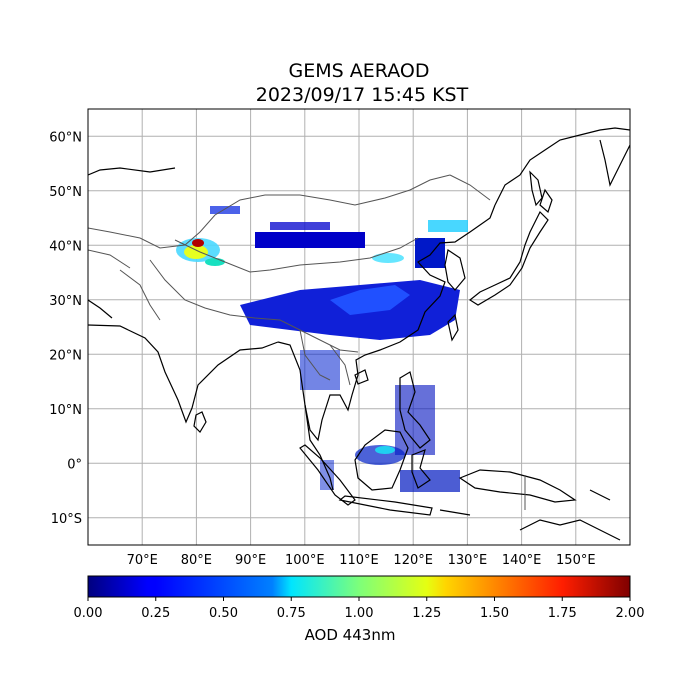  What do you see at coordinates (455, 270) in the screenshot?
I see `coastline-korea` at bounding box center [455, 270].